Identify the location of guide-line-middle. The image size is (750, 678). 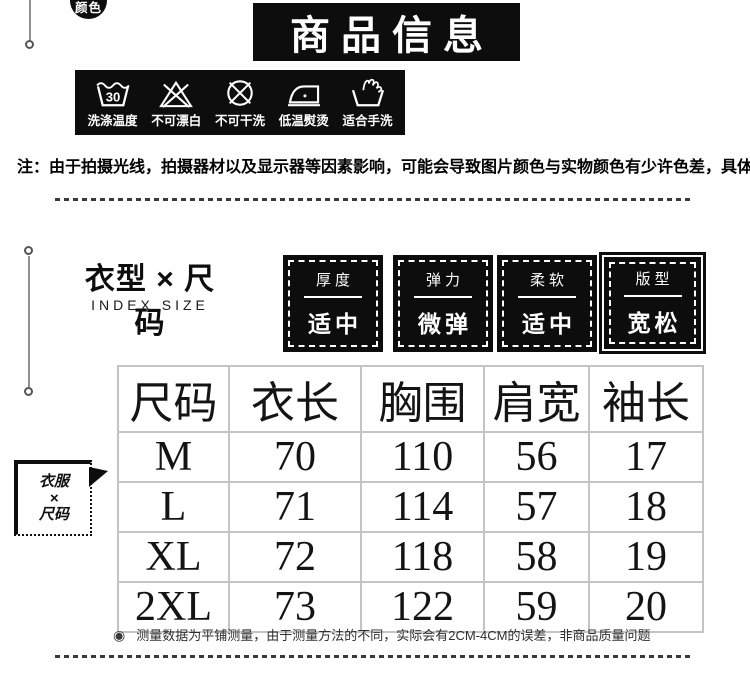
(29, 321).